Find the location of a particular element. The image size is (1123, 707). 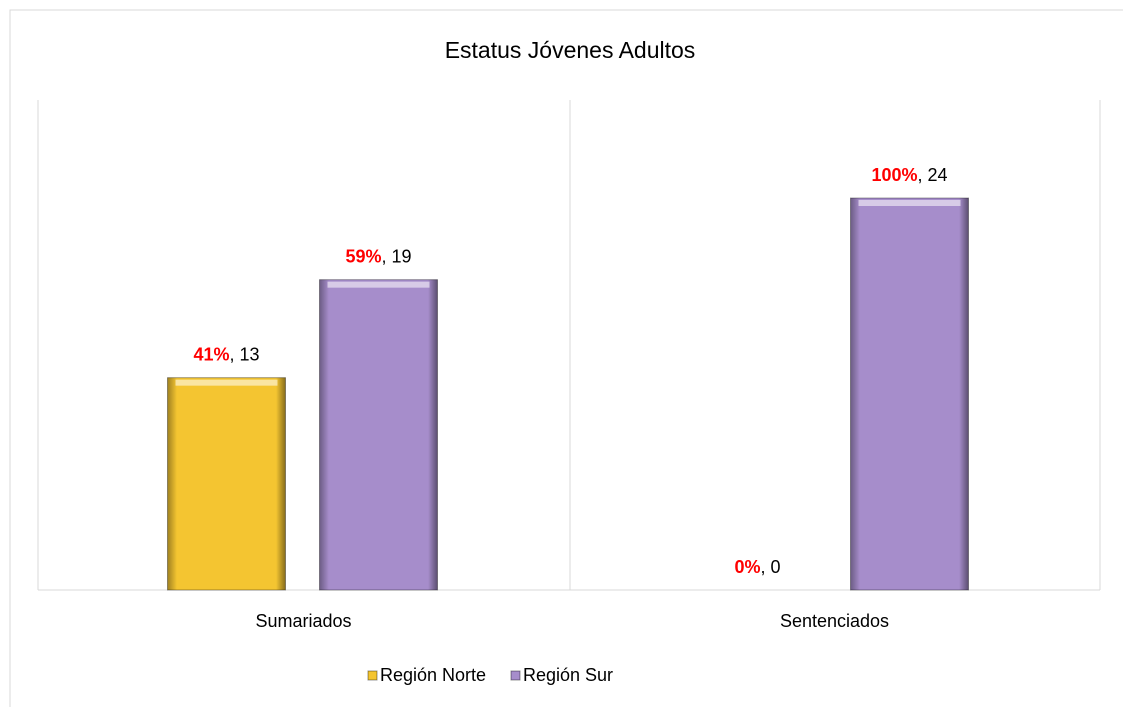

data-label-value: 19 is located at coordinates (402, 256).